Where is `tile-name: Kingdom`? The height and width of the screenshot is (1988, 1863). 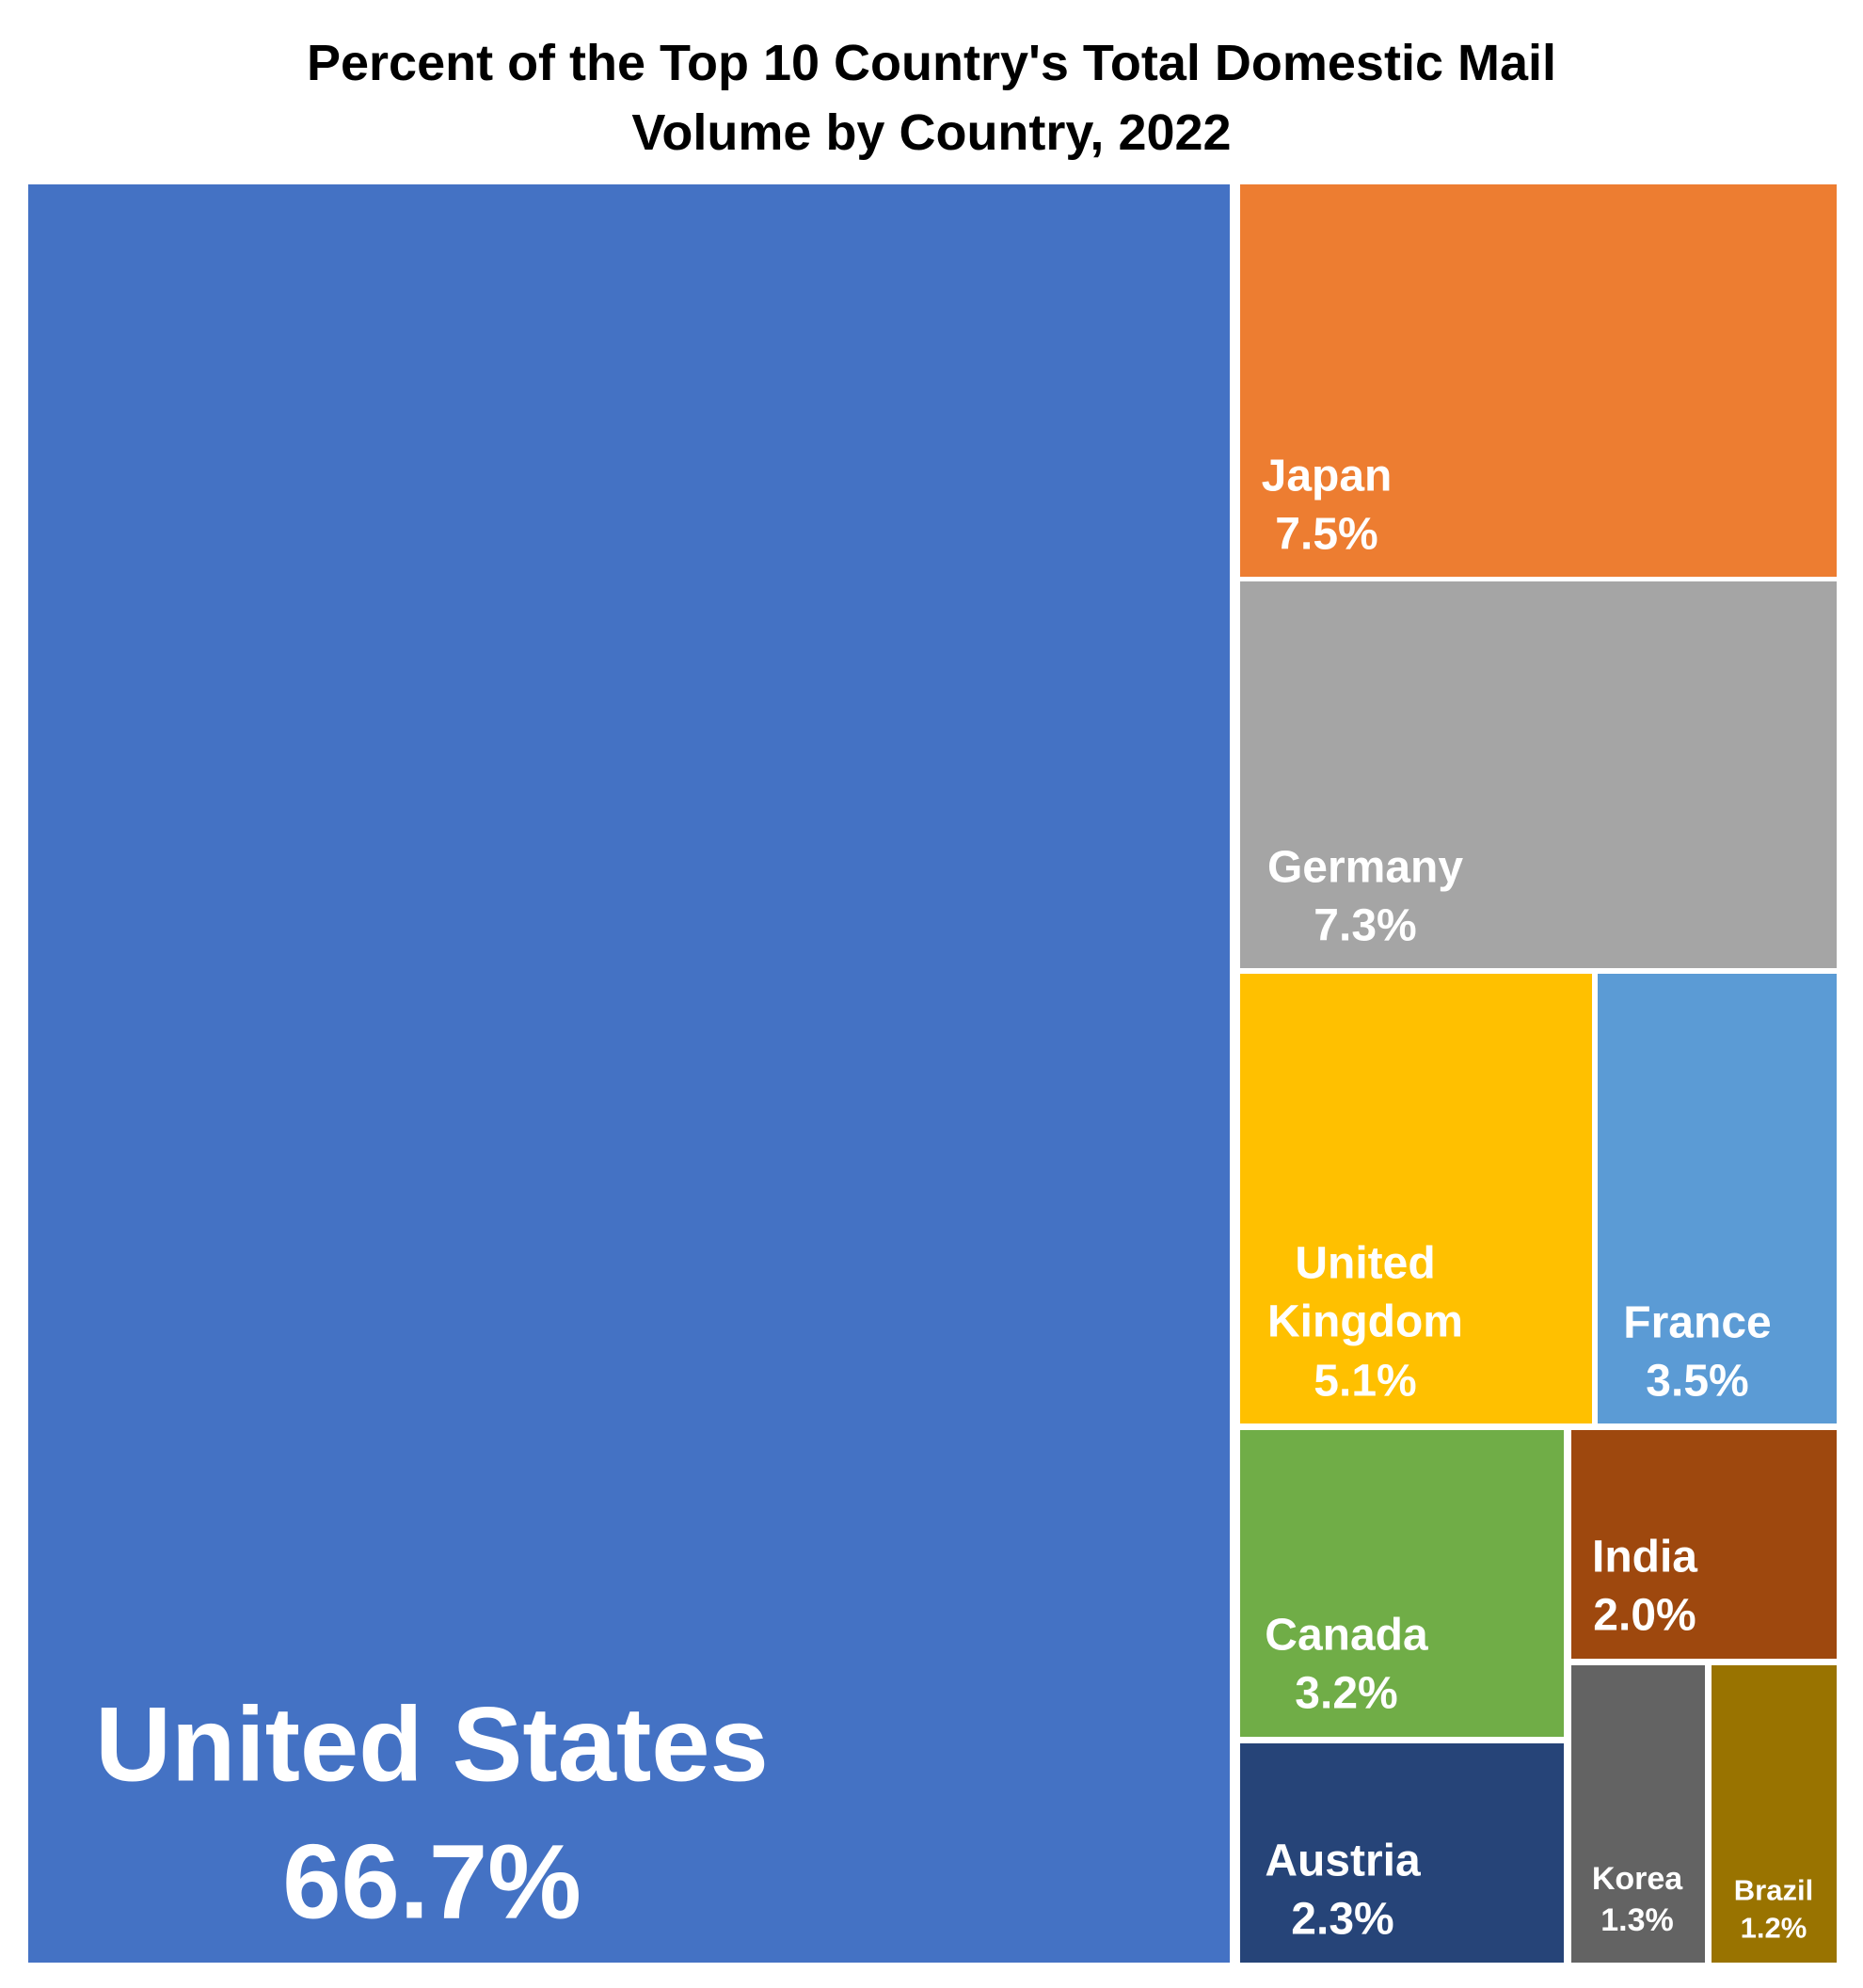 tile-name: Kingdom is located at coordinates (1365, 1321).